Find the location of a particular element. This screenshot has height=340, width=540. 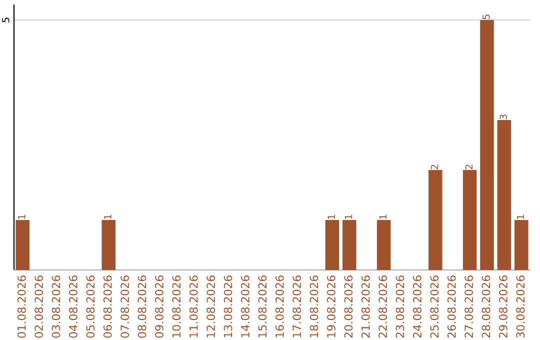

x-tick-label: 22.08.2026 is located at coordinates (383, 307).